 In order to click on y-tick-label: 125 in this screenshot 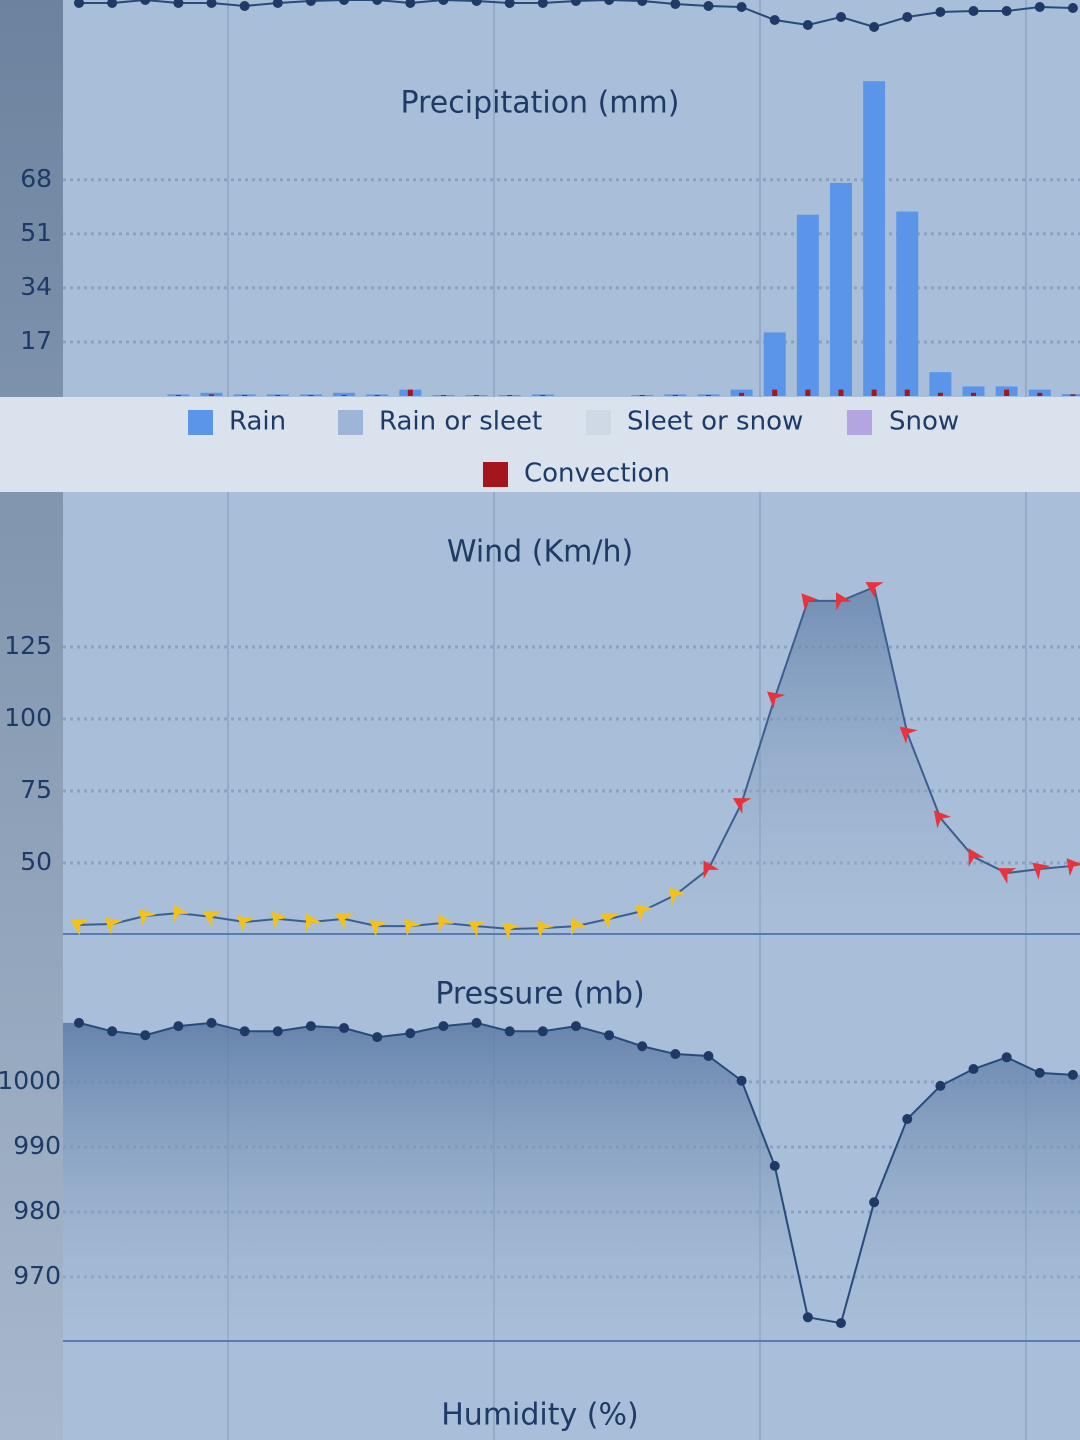, I will do `click(28, 645)`.